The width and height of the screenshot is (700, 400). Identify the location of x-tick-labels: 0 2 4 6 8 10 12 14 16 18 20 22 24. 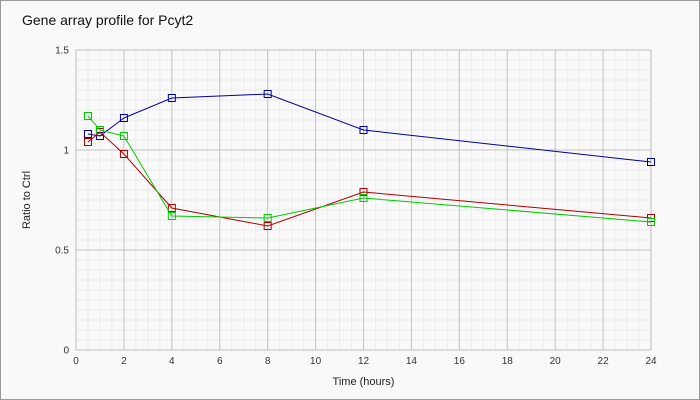
(365, 361).